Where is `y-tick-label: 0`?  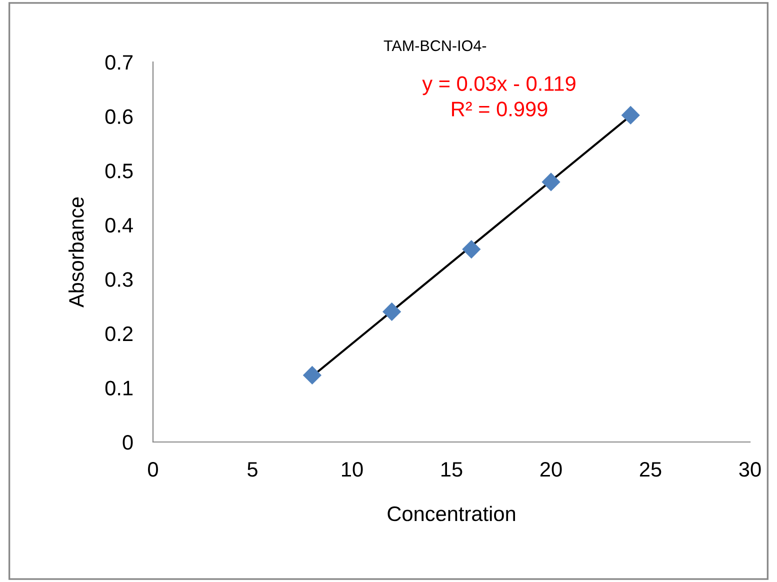
y-tick-label: 0 is located at coordinates (127, 442).